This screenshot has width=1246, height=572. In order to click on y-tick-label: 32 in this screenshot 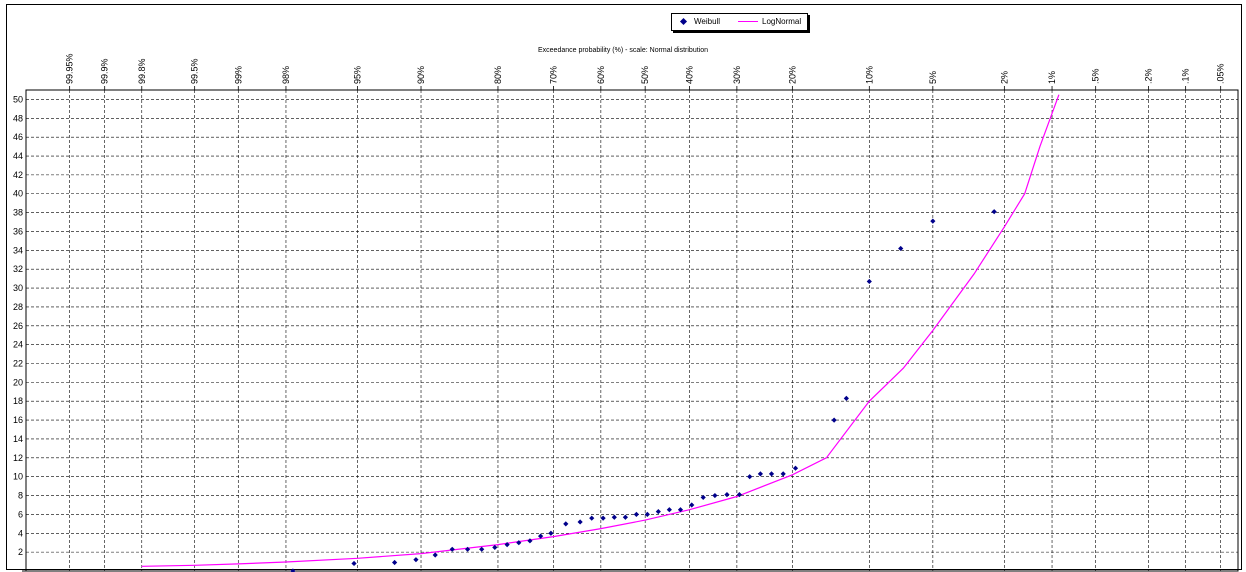, I will do `click(18, 269)`.